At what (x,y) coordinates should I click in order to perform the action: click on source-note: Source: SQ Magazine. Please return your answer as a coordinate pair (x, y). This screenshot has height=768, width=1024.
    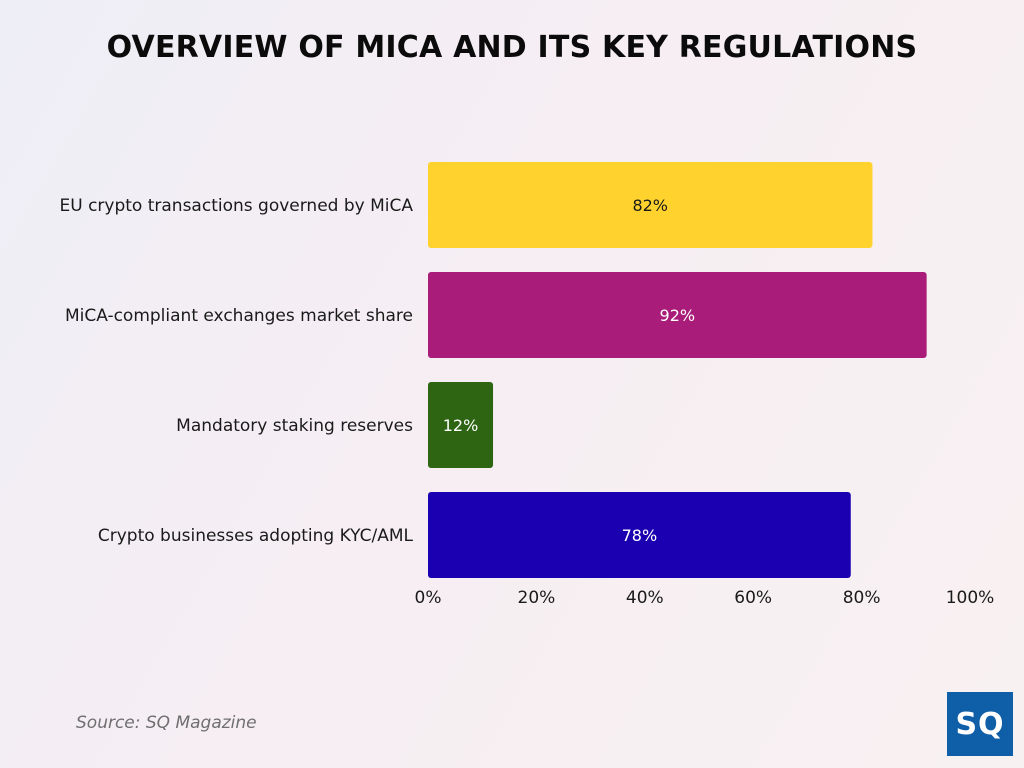
    Looking at the image, I should click on (166, 723).